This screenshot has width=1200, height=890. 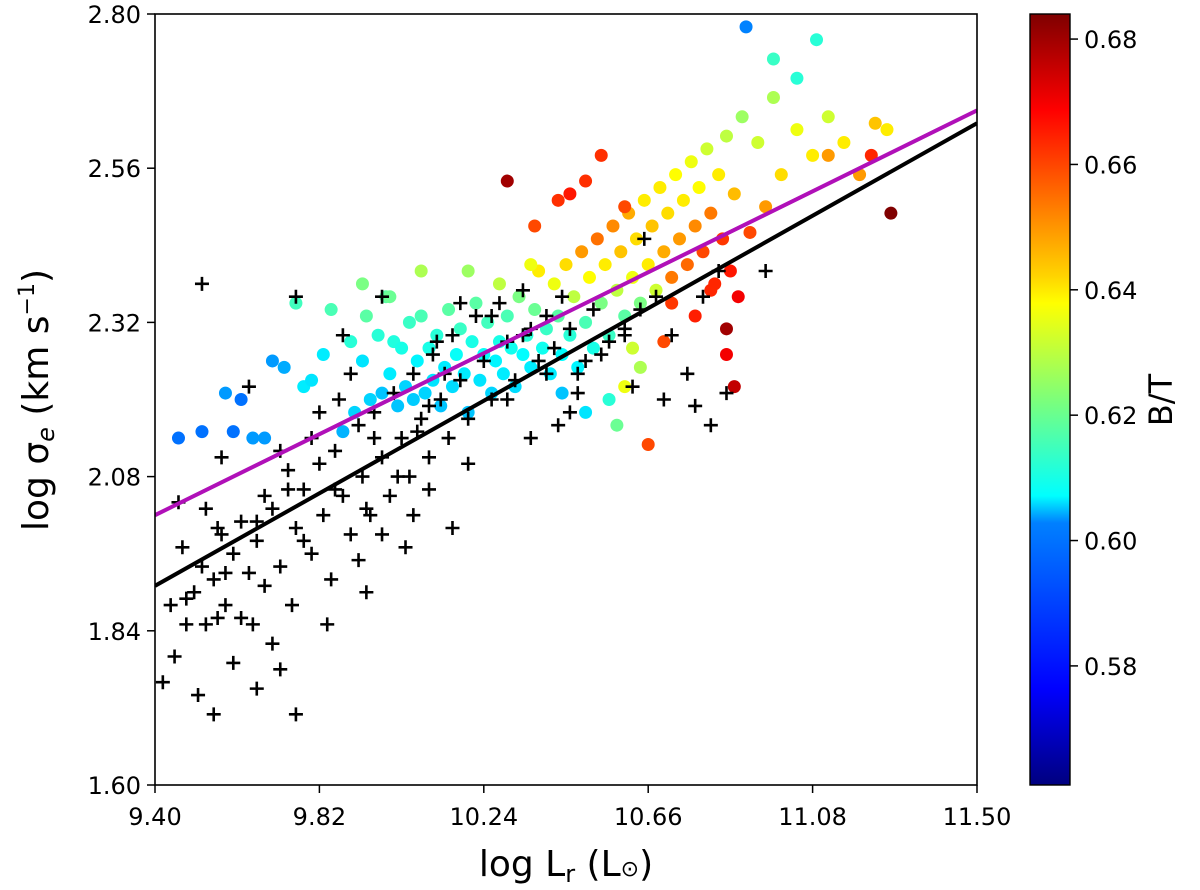 I want to click on colorbar-tick-label: 0.68, so click(x=1110, y=40).